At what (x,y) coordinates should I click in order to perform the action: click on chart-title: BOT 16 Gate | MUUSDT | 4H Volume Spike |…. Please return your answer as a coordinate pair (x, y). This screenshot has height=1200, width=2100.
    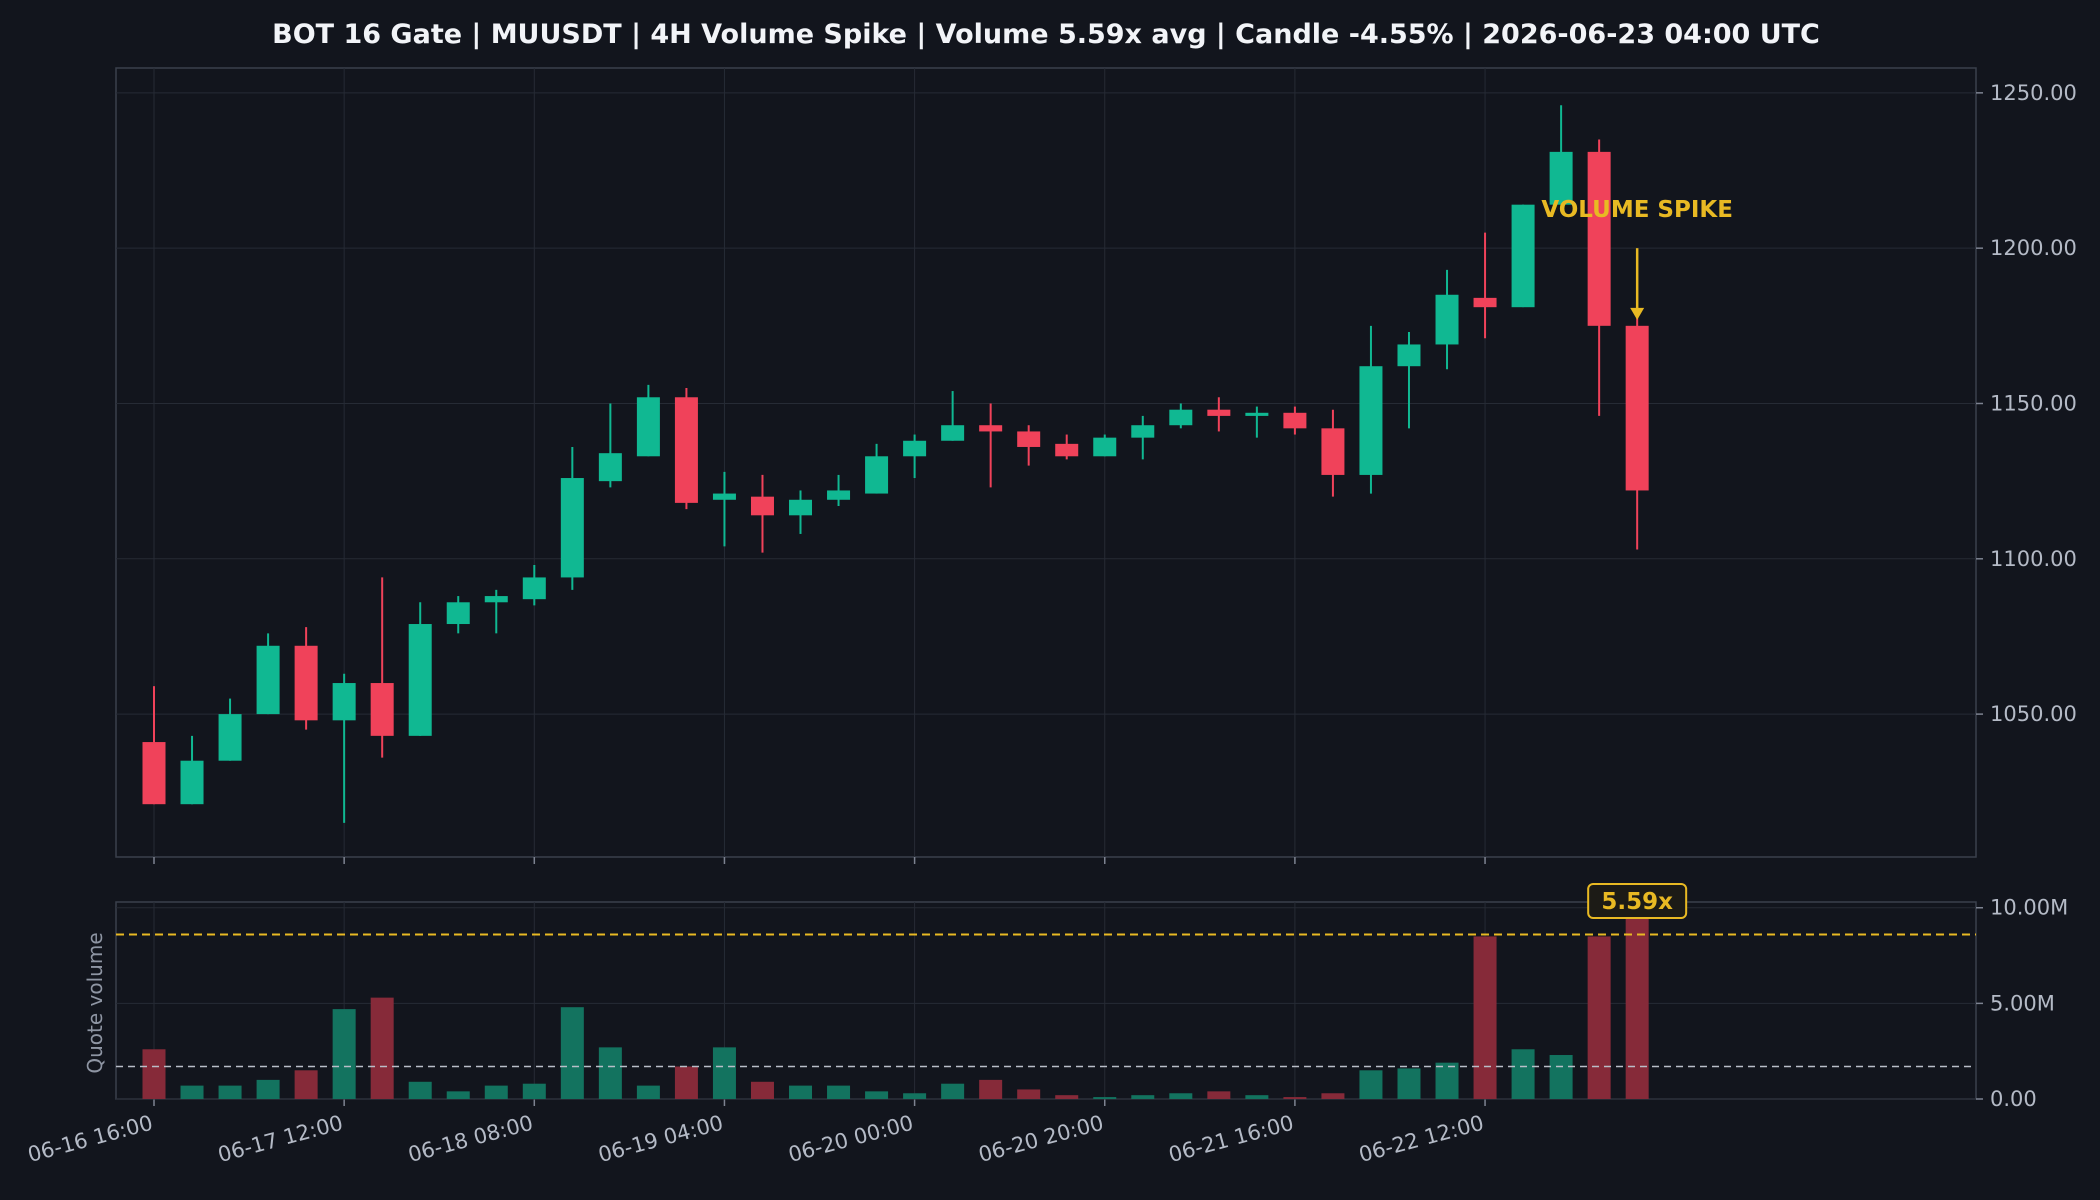
    Looking at the image, I should click on (1046, 34).